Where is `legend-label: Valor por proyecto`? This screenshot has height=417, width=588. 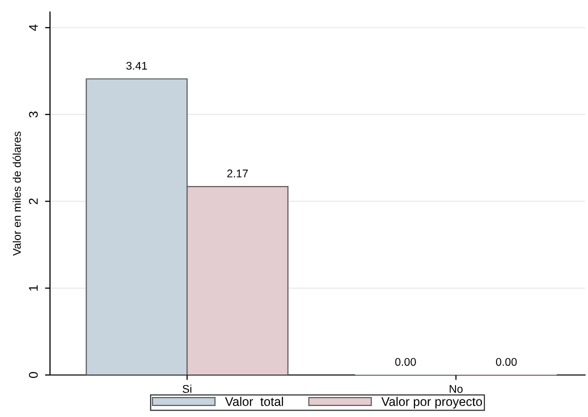
legend-label: Valor por proyecto is located at coordinates (431, 402).